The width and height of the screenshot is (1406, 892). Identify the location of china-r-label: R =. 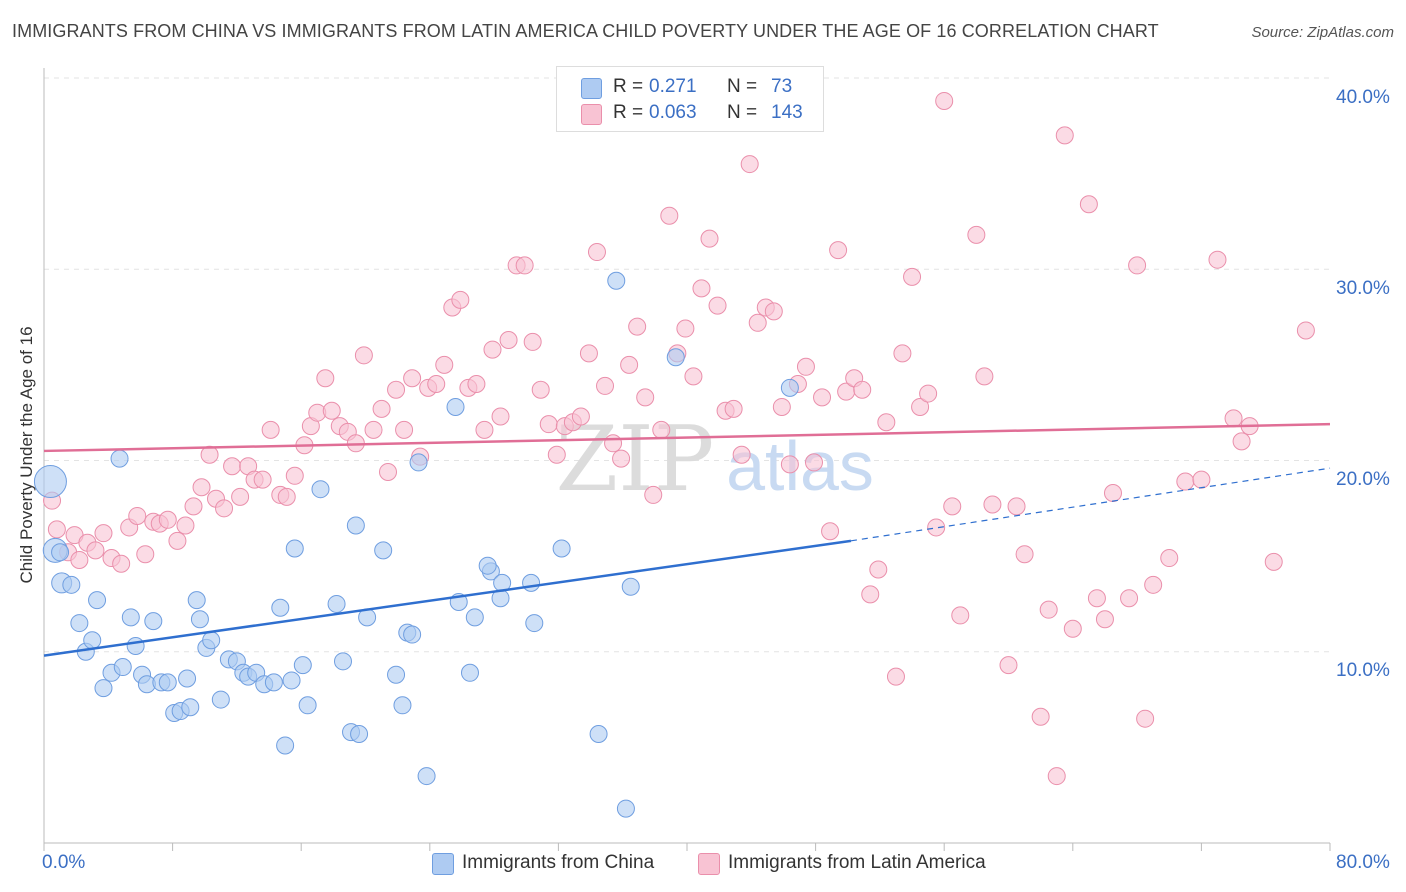
(628, 86).